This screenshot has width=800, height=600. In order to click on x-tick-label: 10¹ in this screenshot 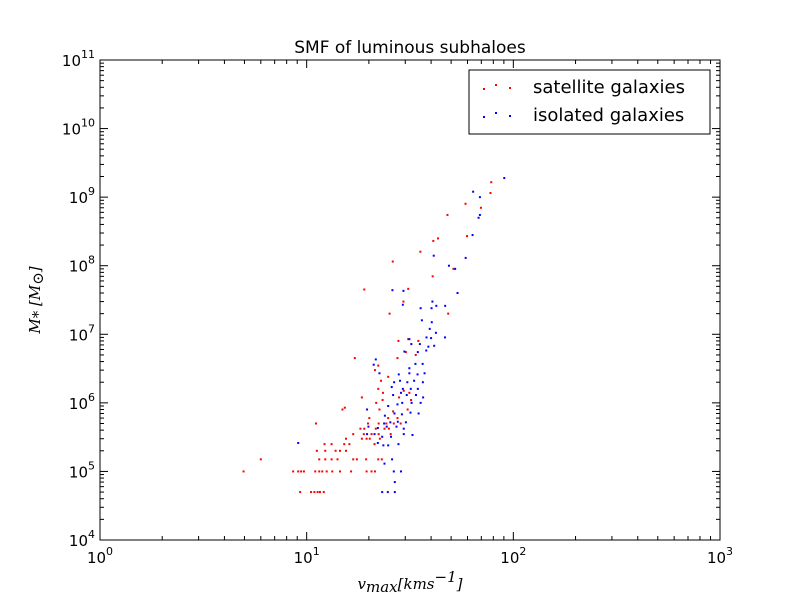, I will do `click(307, 556)`.